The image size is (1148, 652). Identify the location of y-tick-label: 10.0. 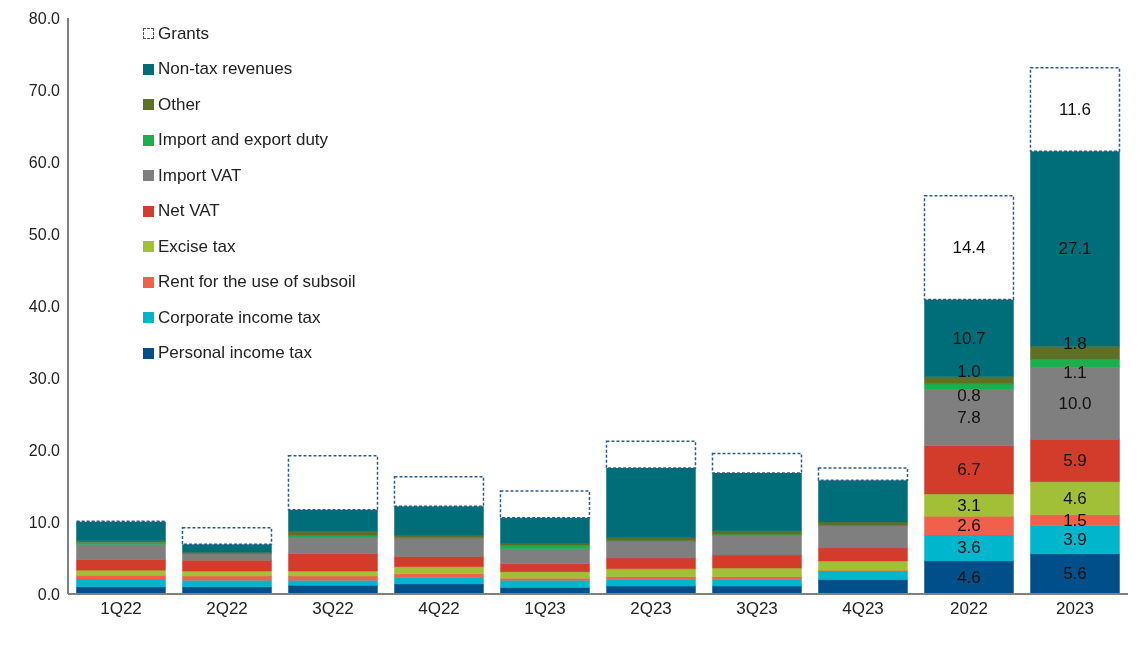
(44, 522).